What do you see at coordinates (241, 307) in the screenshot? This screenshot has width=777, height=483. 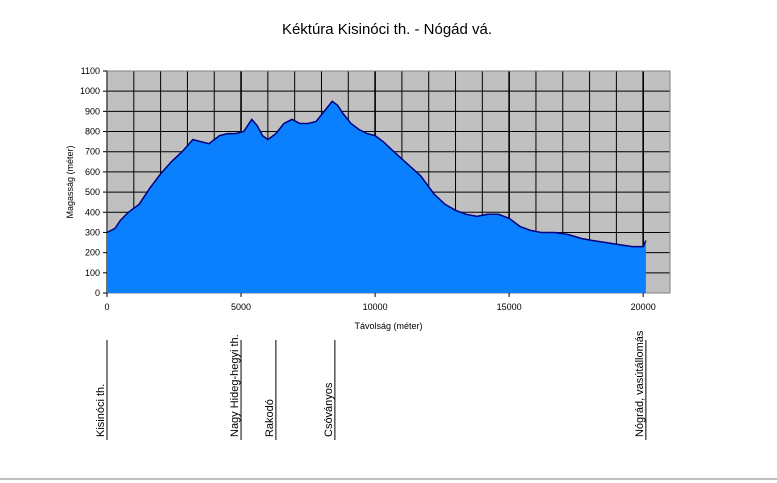 I see `x-tick-label: 5000` at bounding box center [241, 307].